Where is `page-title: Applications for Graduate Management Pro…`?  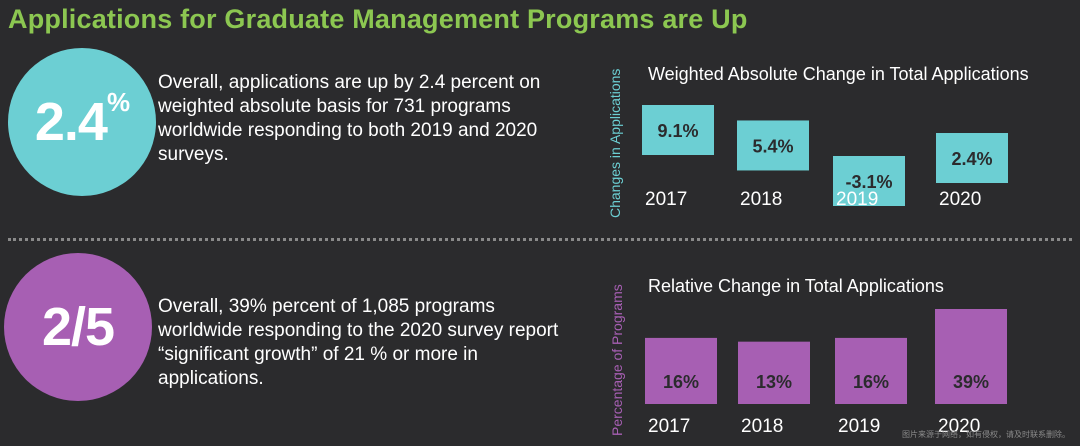 page-title: Applications for Graduate Management Pro… is located at coordinates (378, 19).